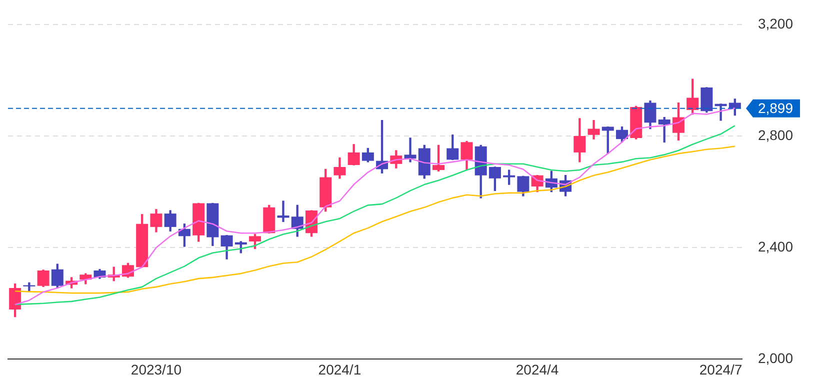 The image size is (817, 386). What do you see at coordinates (537, 369) in the screenshot?
I see `x-tick-label: 2024/4` at bounding box center [537, 369].